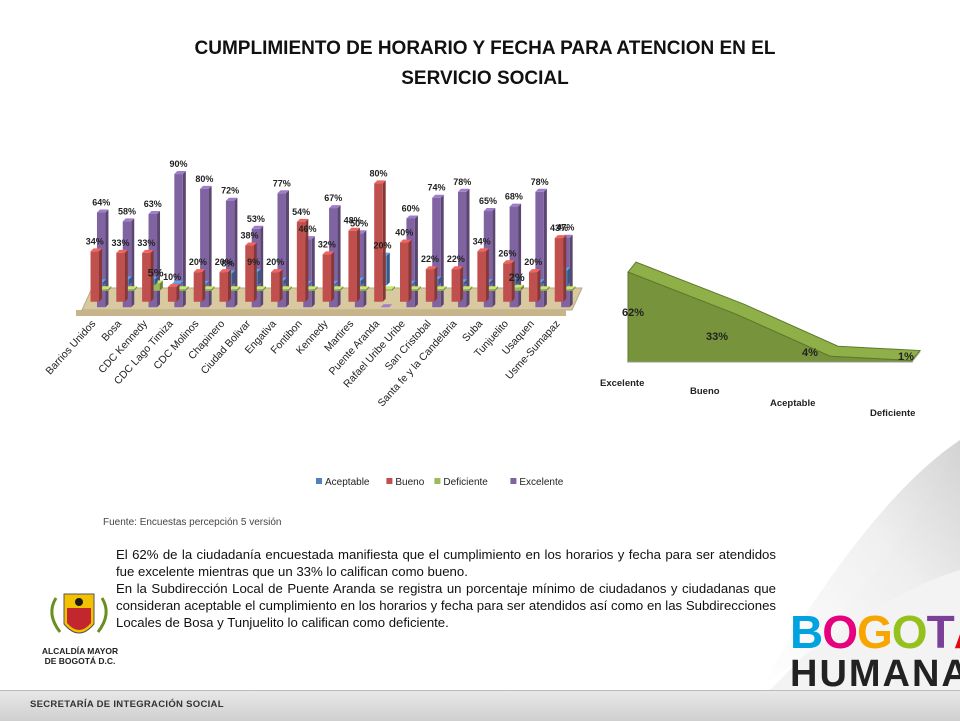 This screenshot has height=721, width=960. What do you see at coordinates (541, 482) in the screenshot?
I see `legend-label: Excelente` at bounding box center [541, 482].